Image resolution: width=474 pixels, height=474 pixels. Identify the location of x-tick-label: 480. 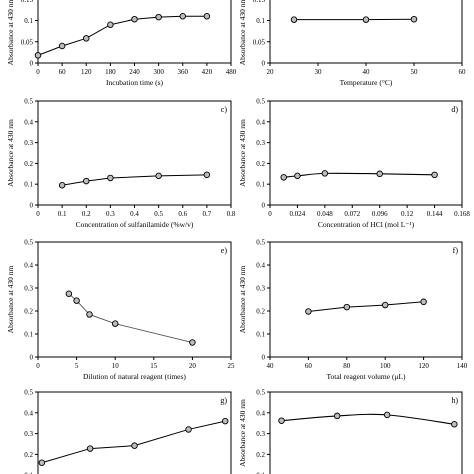
(231, 72).